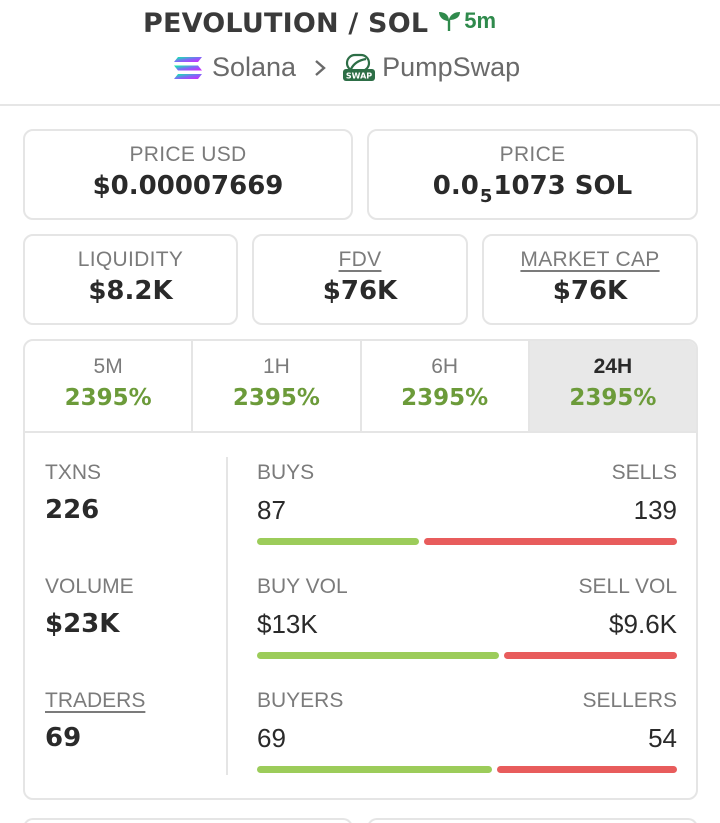 Image resolution: width=720 pixels, height=823 pixels. What do you see at coordinates (467, 503) in the screenshot?
I see `buys-sells-row: BUYS SELLS 87 139` at bounding box center [467, 503].